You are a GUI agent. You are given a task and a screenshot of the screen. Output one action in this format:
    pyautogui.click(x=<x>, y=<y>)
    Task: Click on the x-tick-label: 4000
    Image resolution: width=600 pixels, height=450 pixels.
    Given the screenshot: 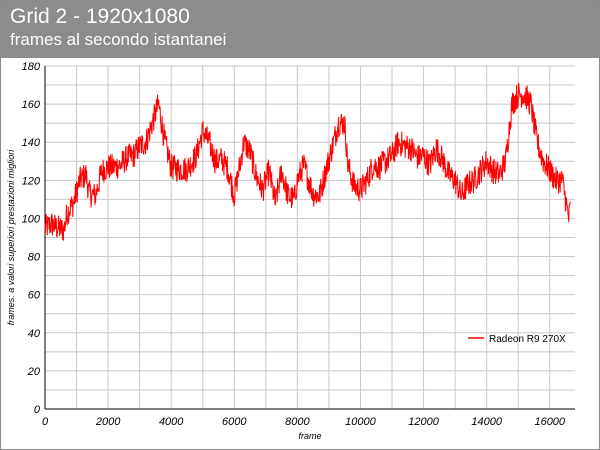 What is the action you would take?
    pyautogui.click(x=171, y=422)
    